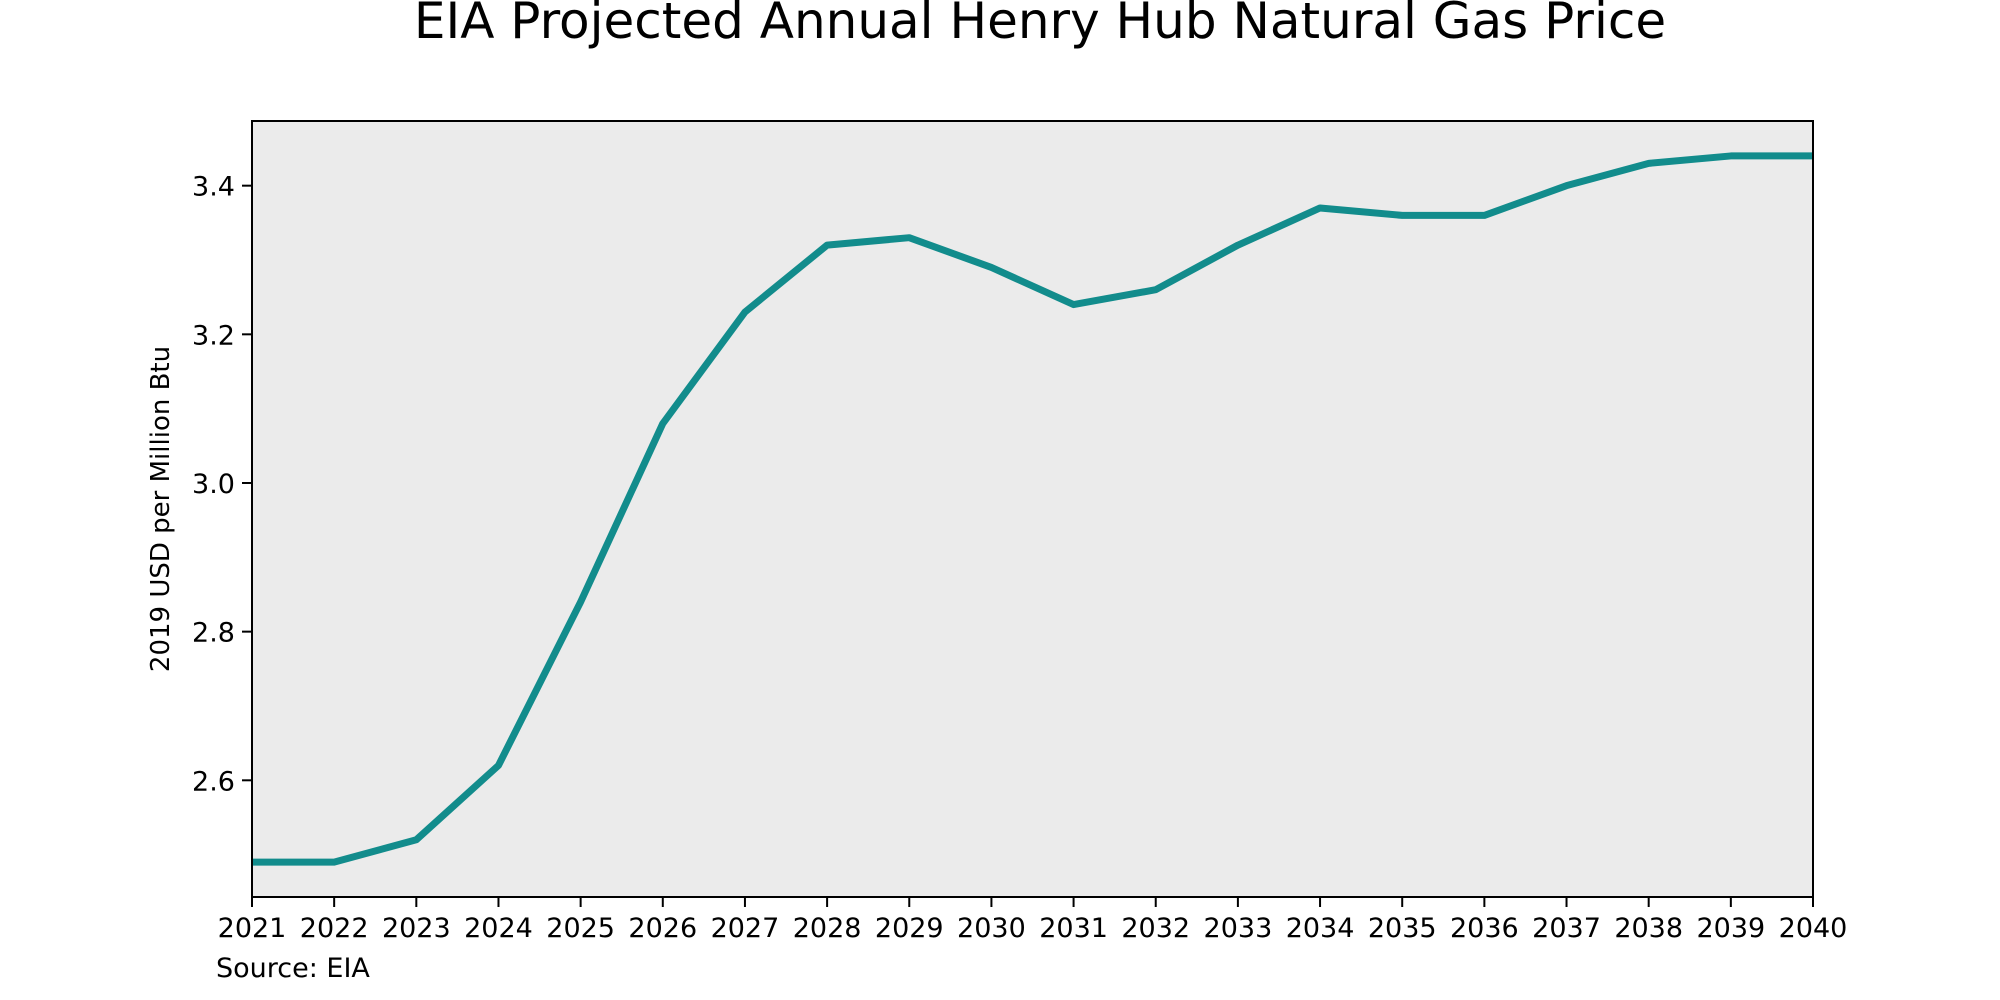 The image size is (2000, 1000). I want to click on y-tick-label-2.8: 2.8, so click(213, 633).